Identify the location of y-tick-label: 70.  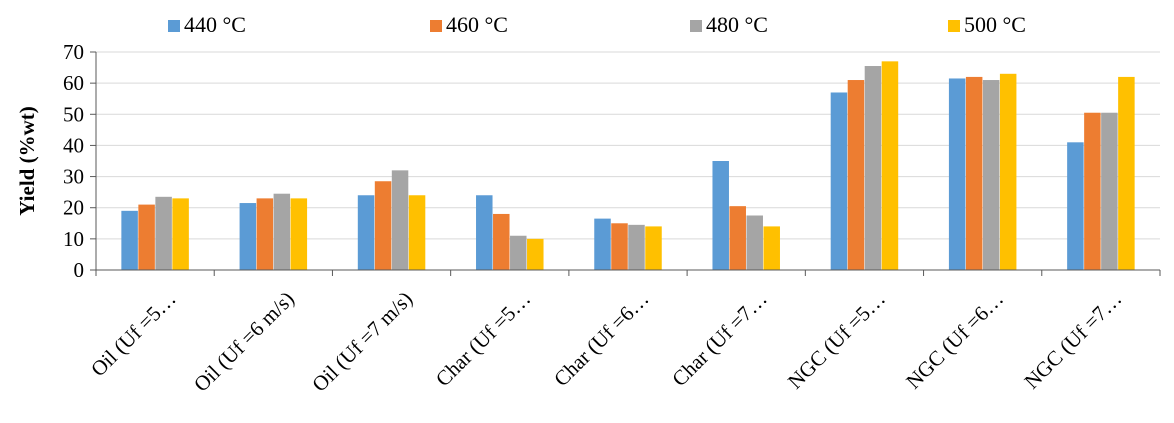
(73, 52).